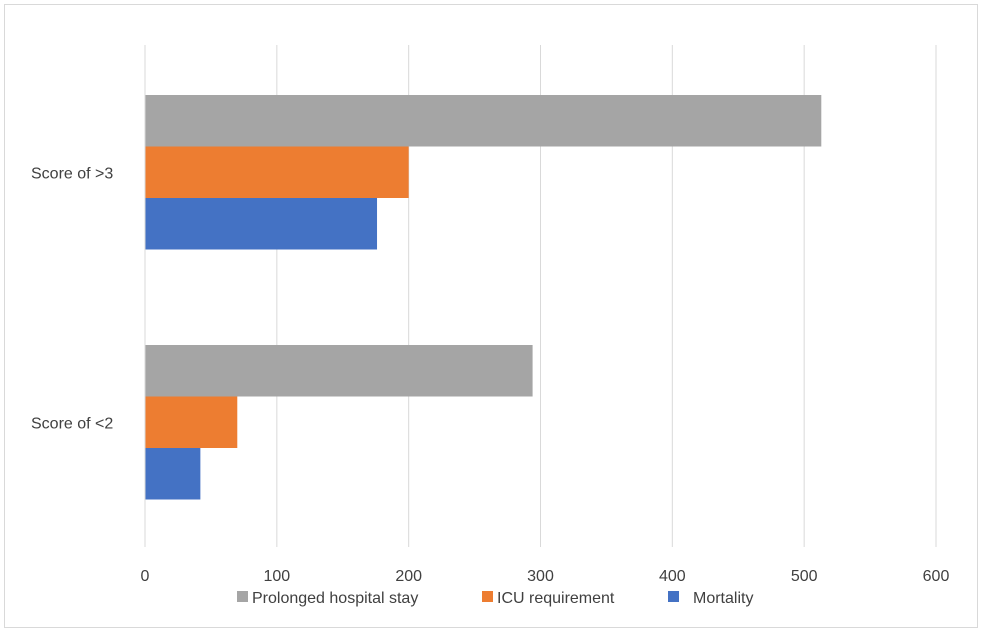 This screenshot has height=635, width=986. I want to click on x-tick-label: 600, so click(936, 576).